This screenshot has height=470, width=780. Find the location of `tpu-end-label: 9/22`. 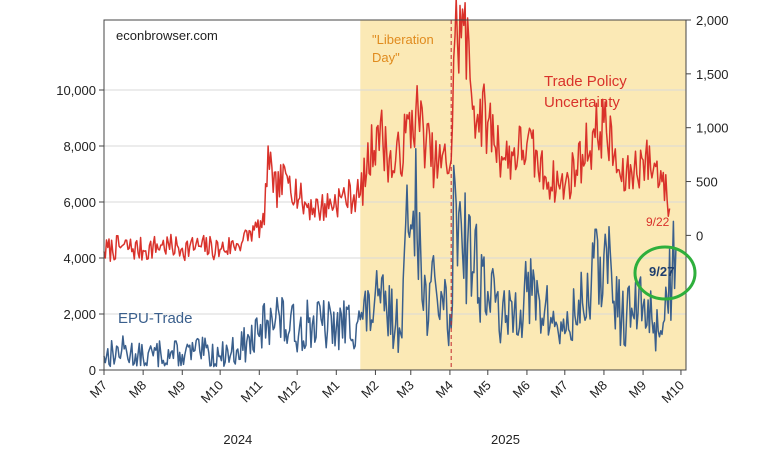

tpu-end-label: 9/22 is located at coordinates (658, 222).